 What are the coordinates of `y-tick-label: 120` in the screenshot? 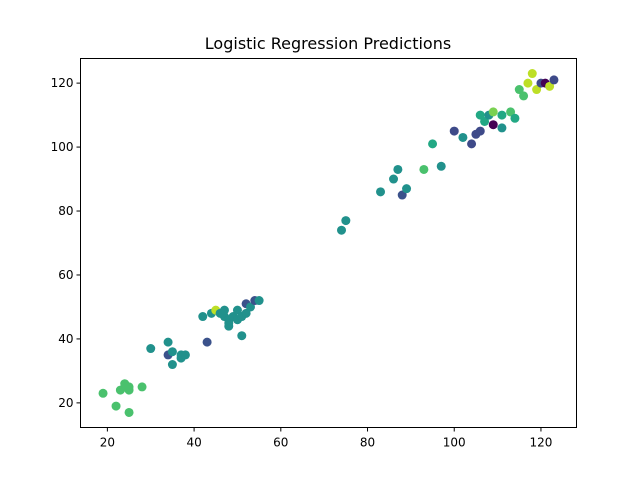 It's located at (62, 83).